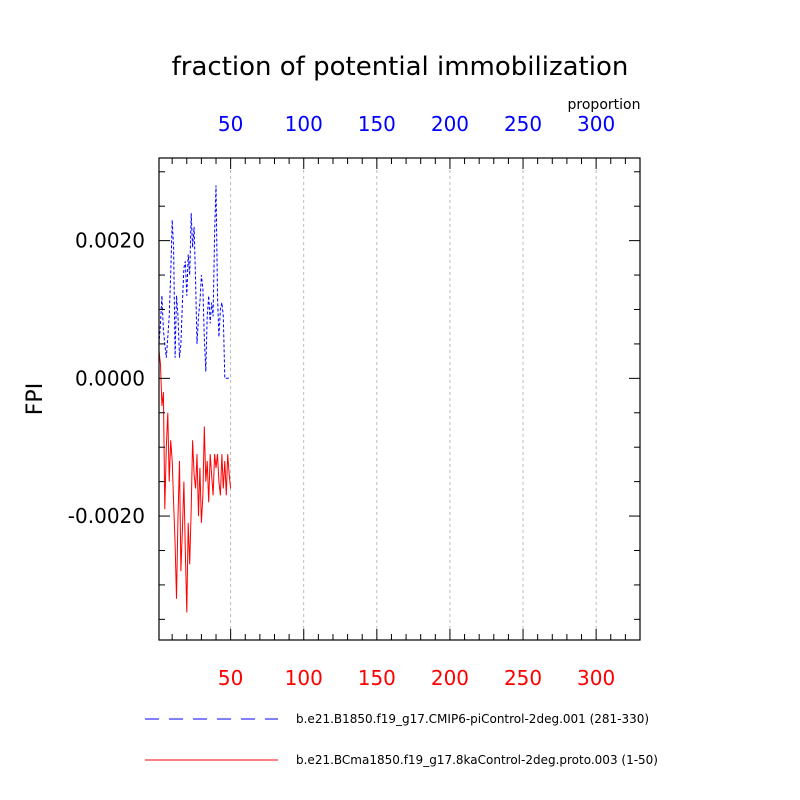  What do you see at coordinates (523, 678) in the screenshot?
I see `bottom-x-tick-label: 250` at bounding box center [523, 678].